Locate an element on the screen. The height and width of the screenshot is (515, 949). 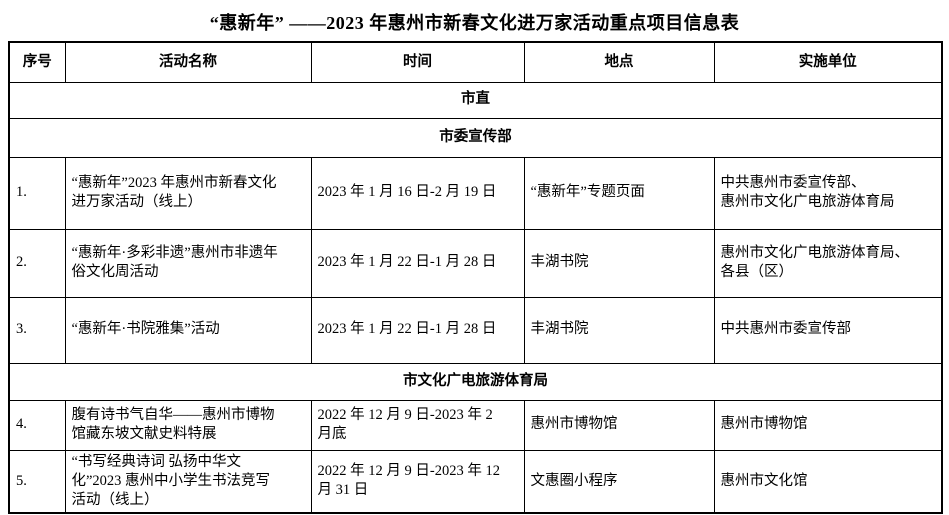
row-serial: 2. is located at coordinates (37, 263).